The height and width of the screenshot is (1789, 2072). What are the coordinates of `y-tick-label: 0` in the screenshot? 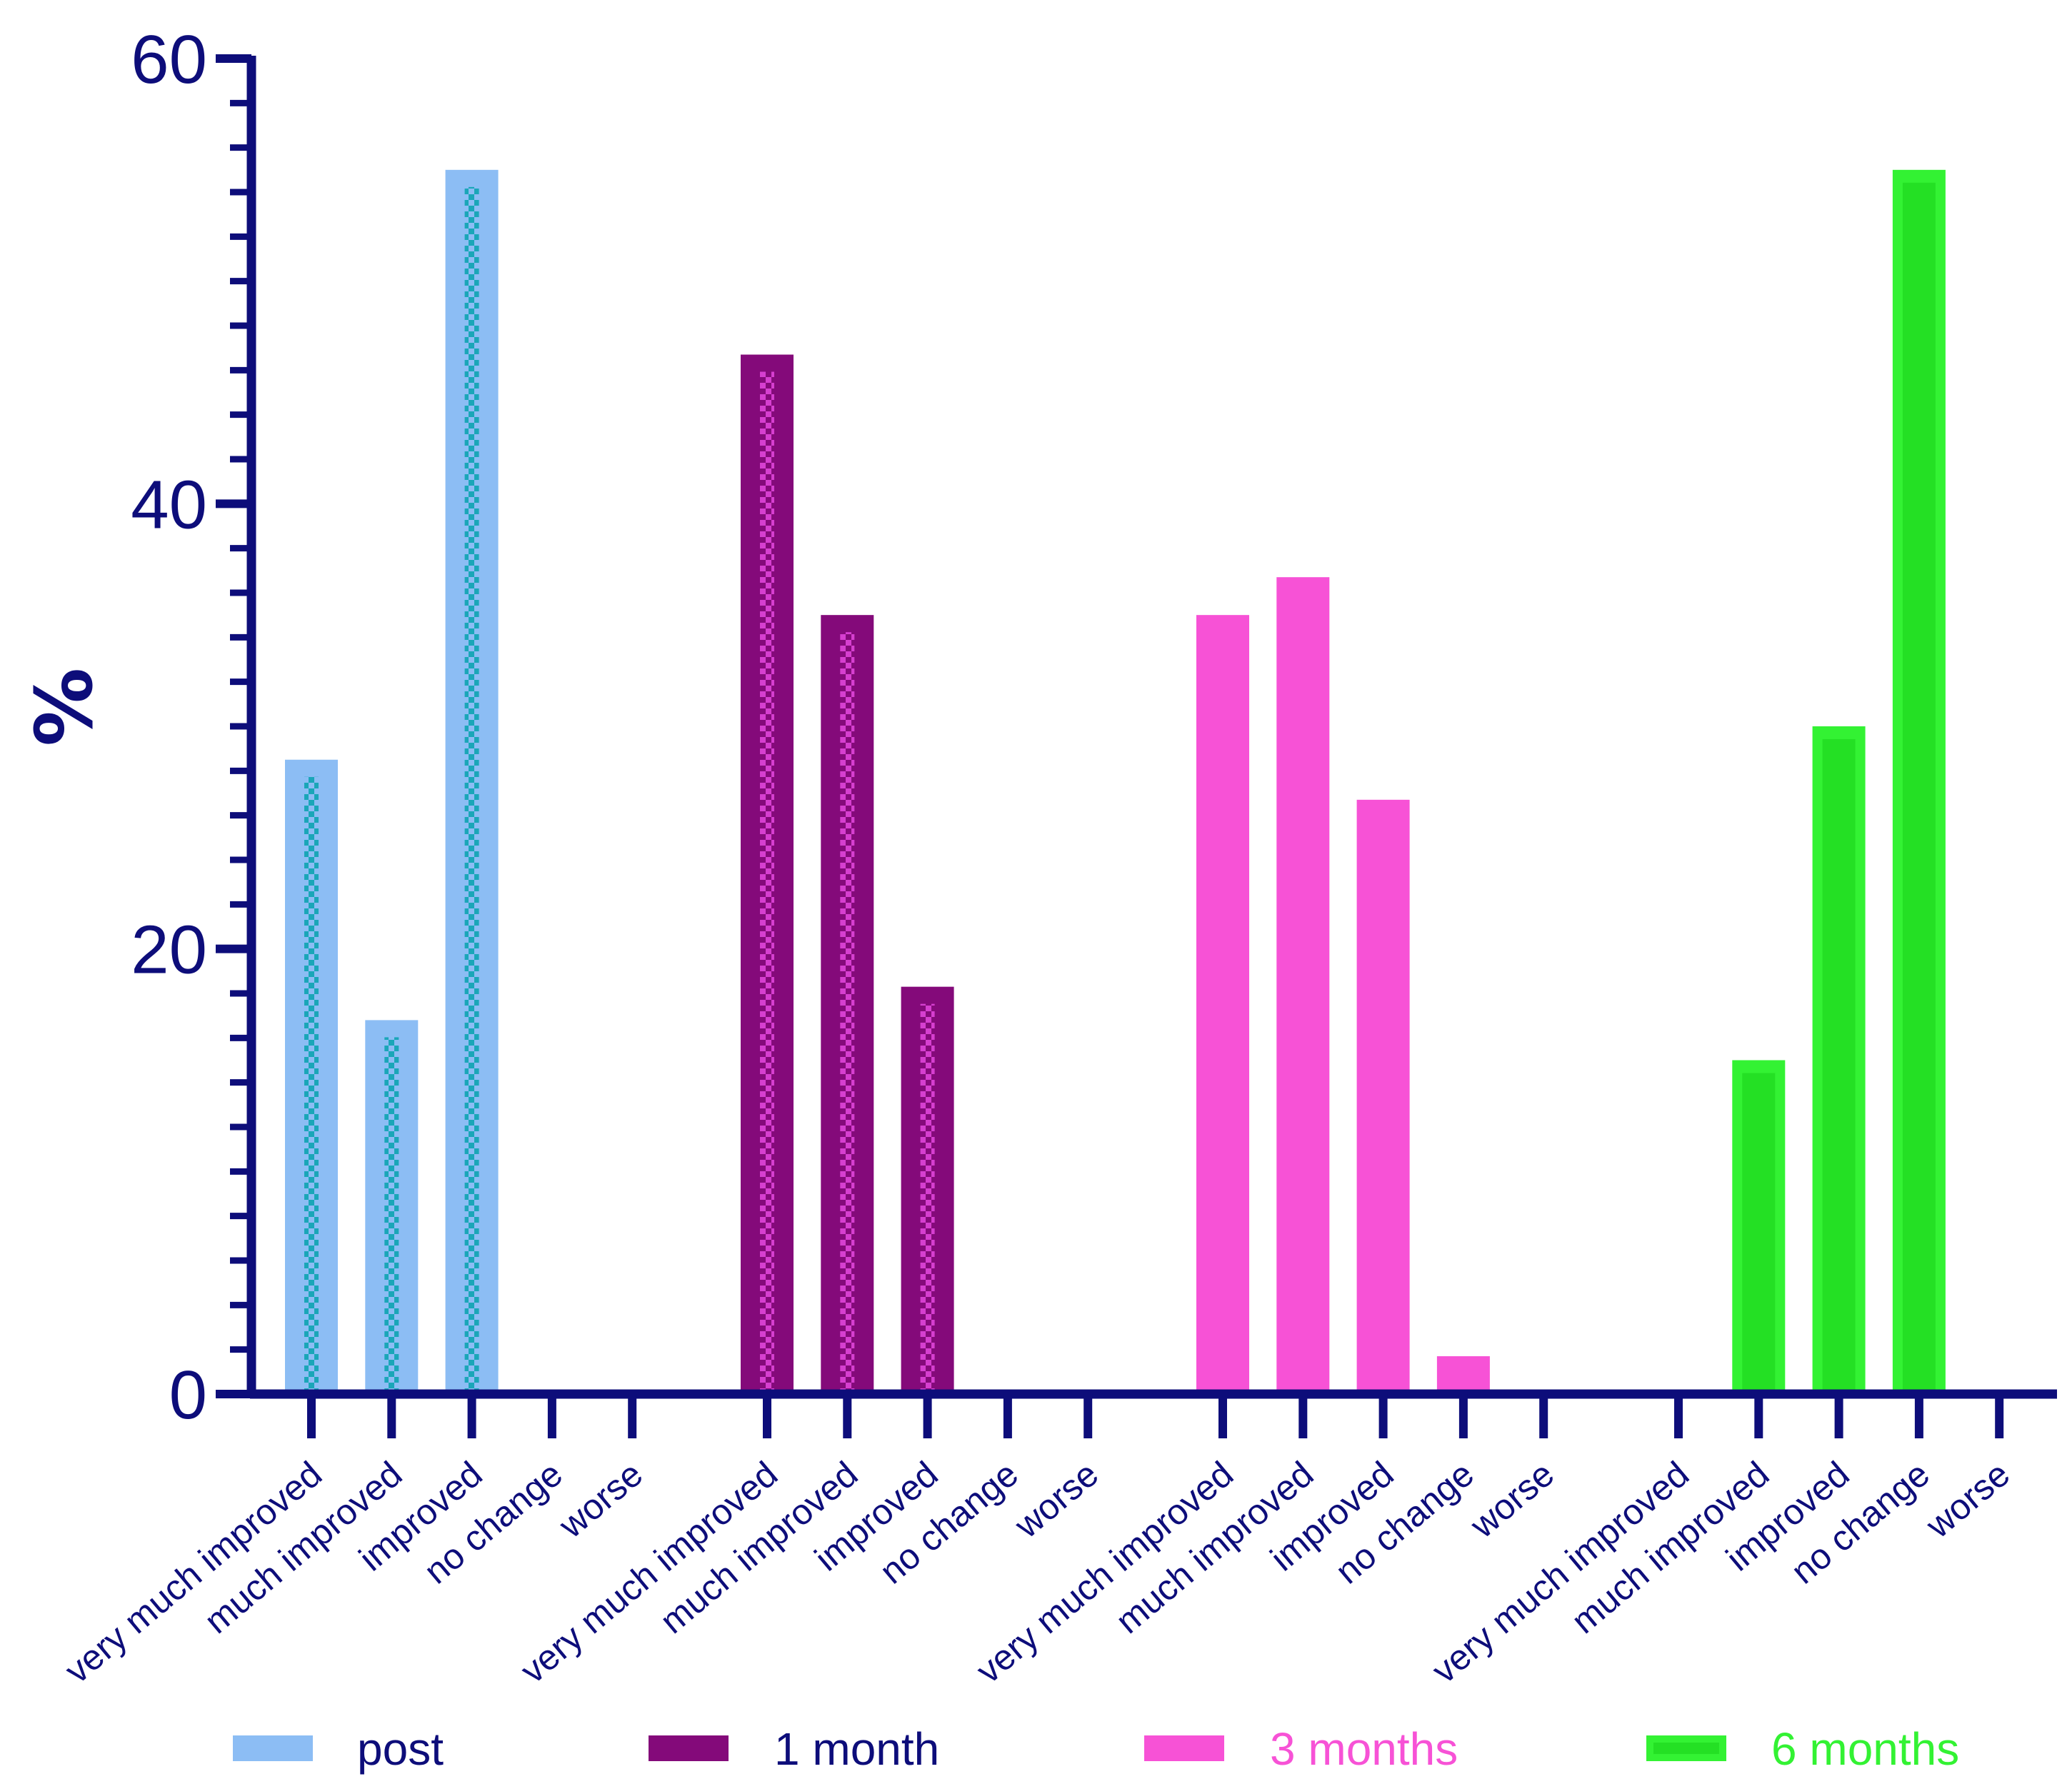 It's located at (188, 1395).